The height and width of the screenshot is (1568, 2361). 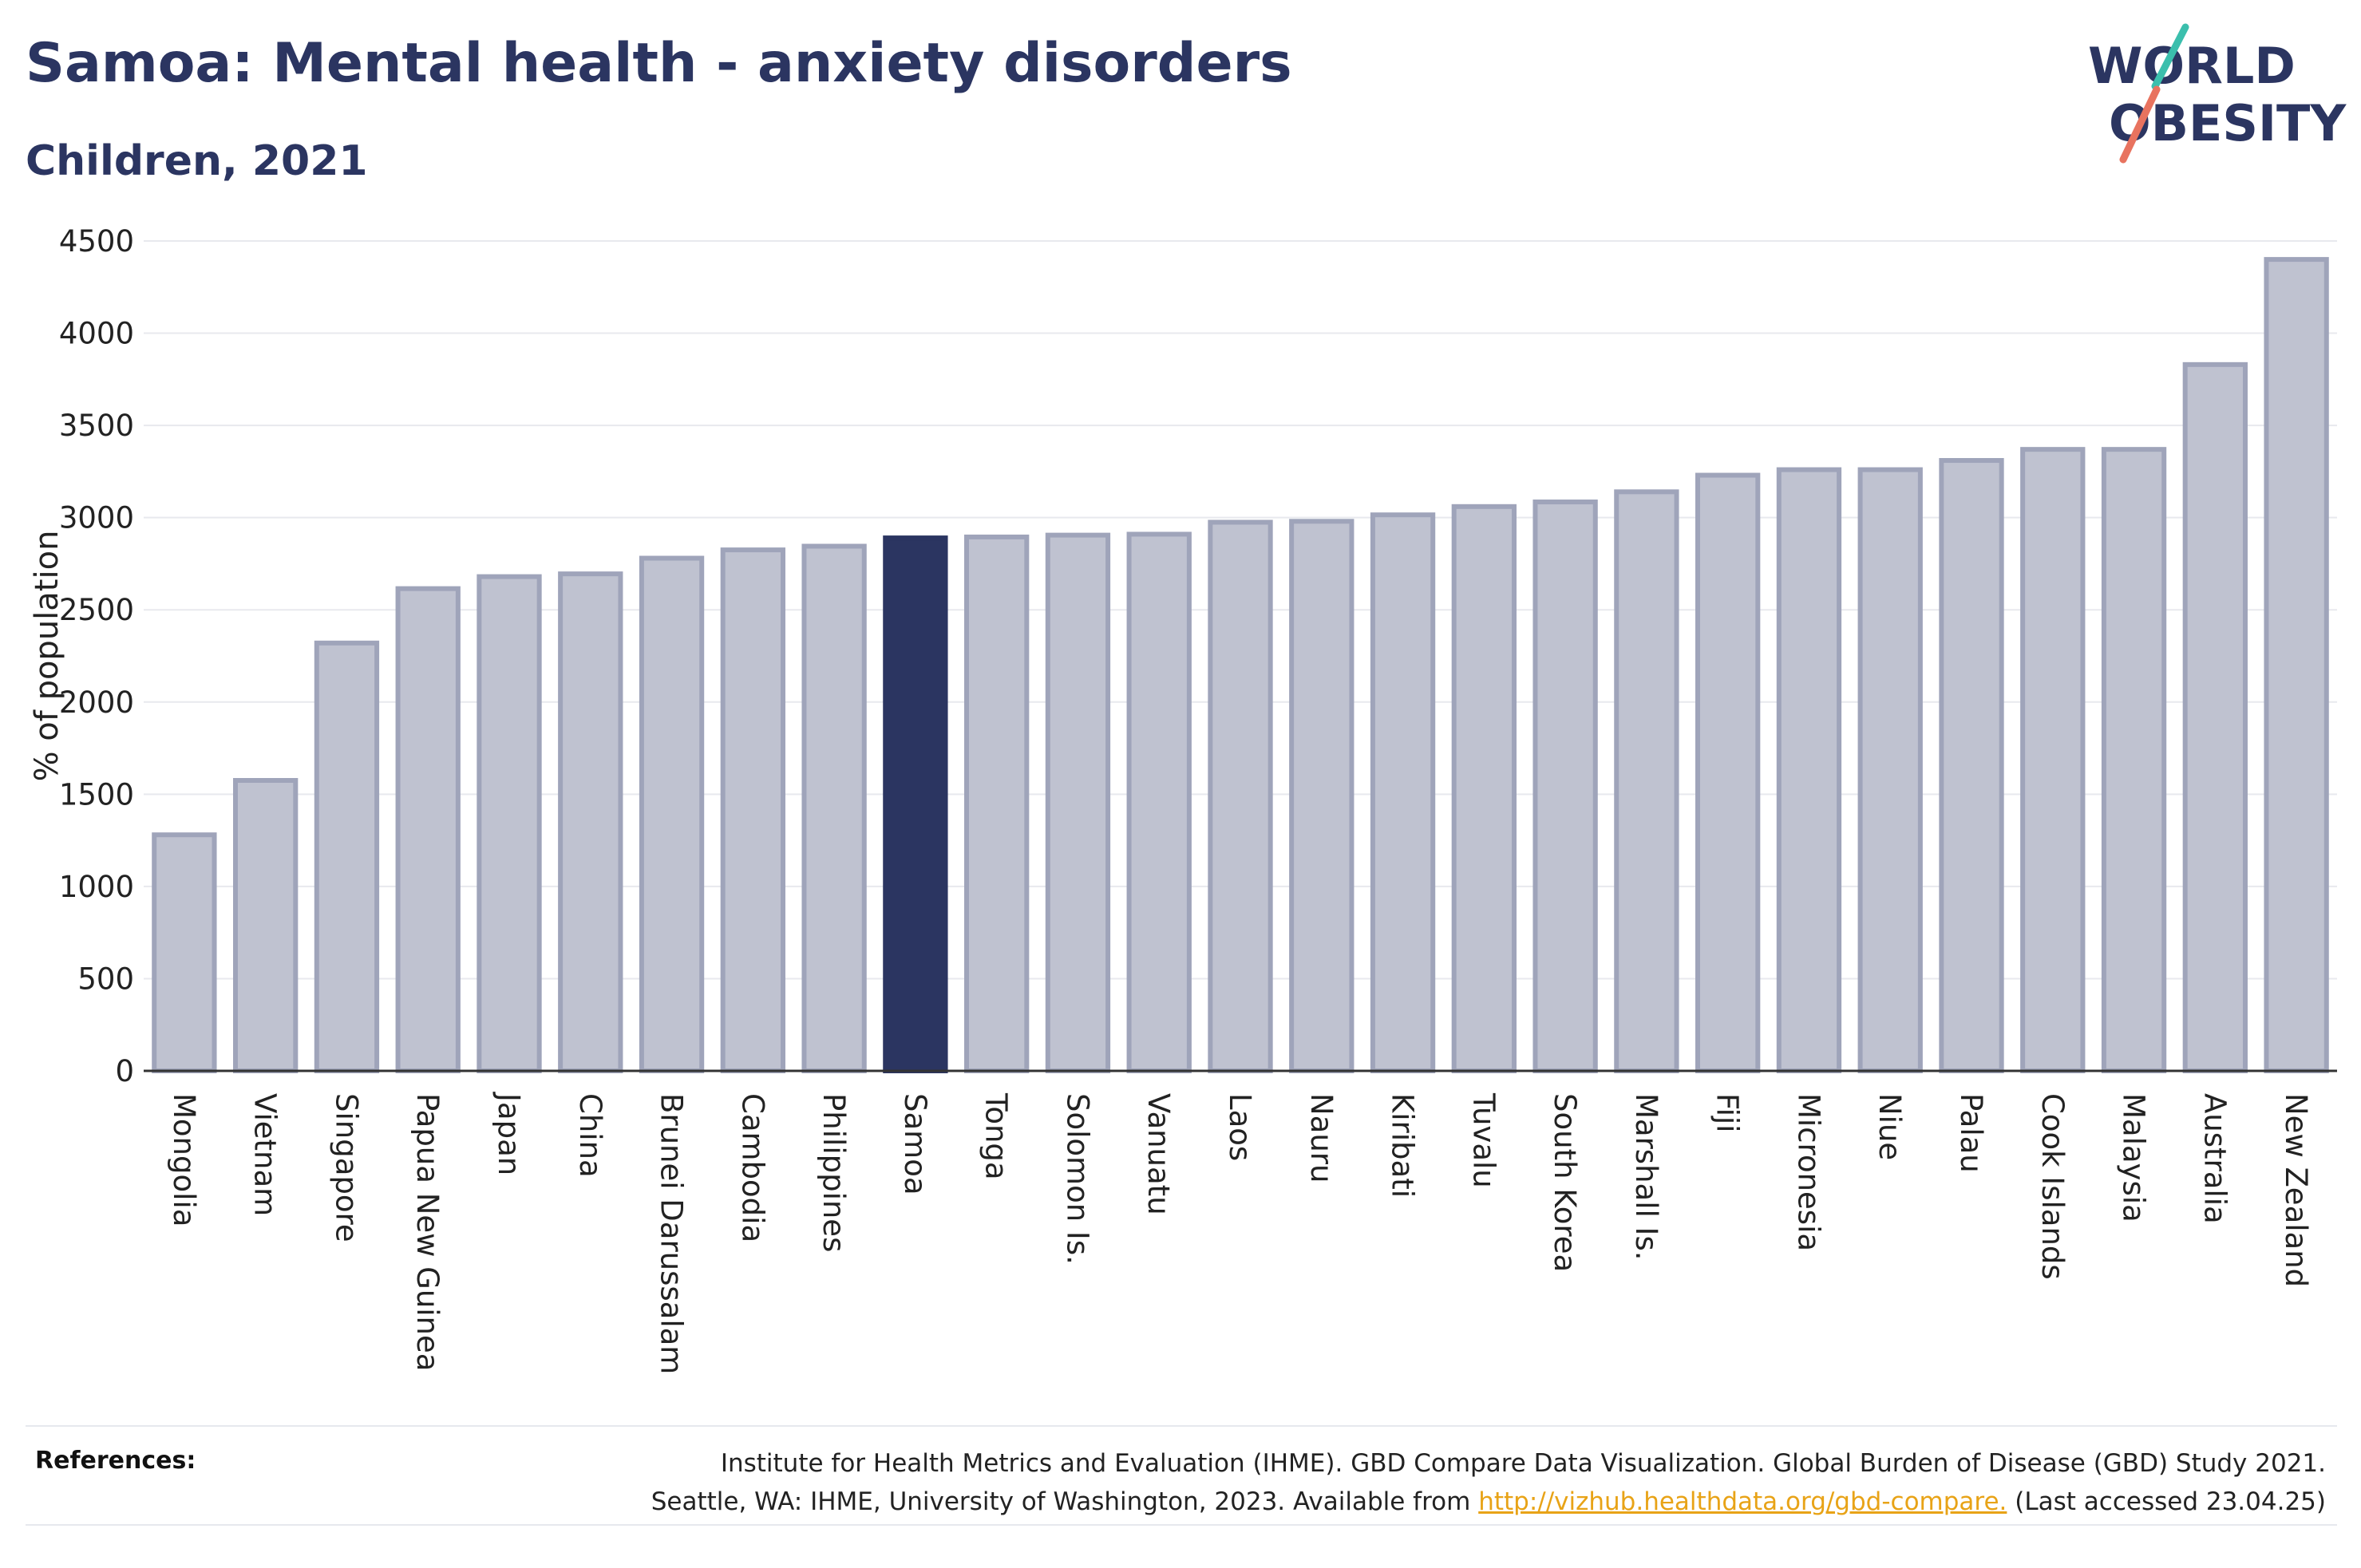 What do you see at coordinates (1809, 770) in the screenshot?
I see `bar-micronesia` at bounding box center [1809, 770].